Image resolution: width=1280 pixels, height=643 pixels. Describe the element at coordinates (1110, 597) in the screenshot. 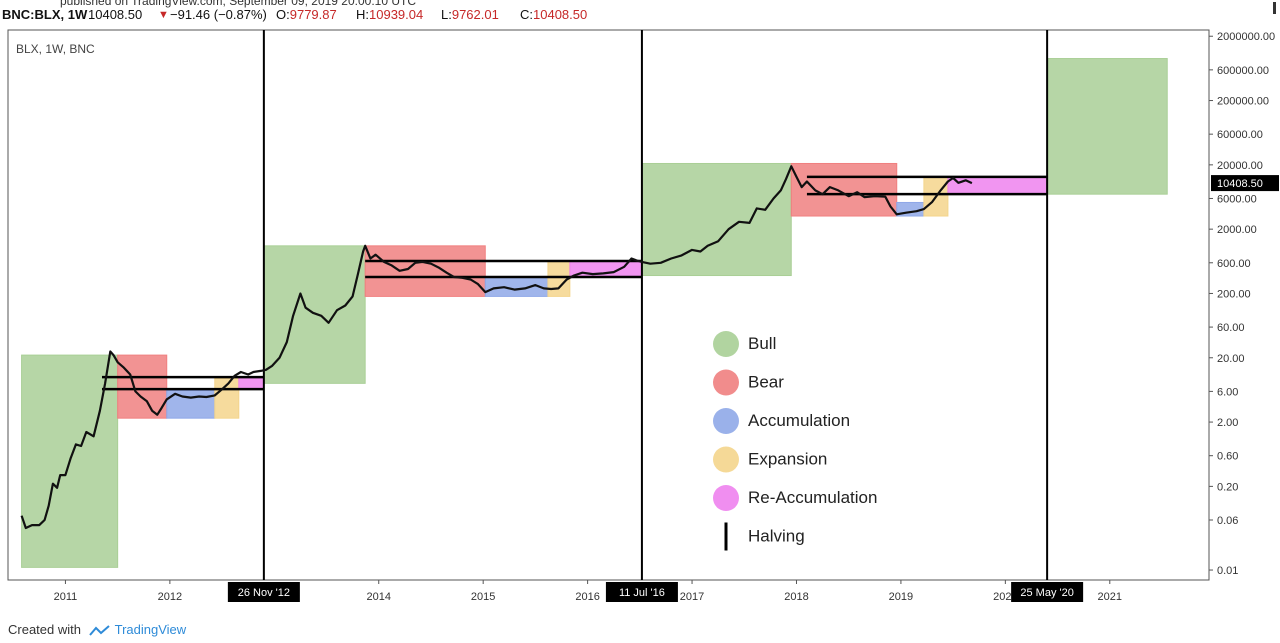

I see `x-tick-label: 2021` at that location.